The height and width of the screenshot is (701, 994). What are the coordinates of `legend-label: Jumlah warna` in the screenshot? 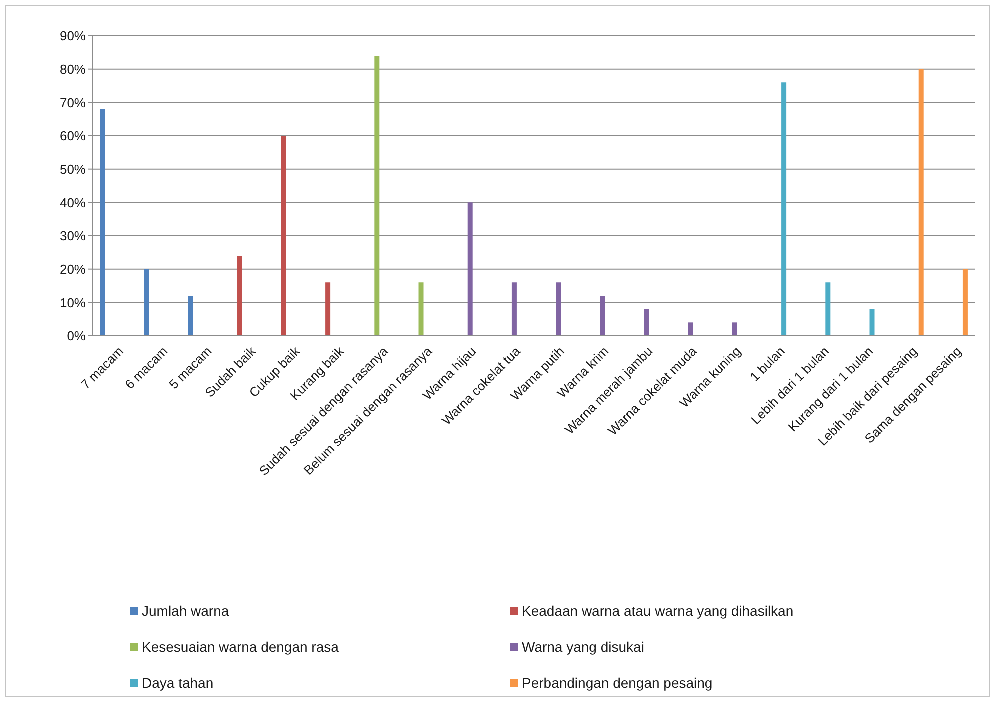 It's located at (186, 611).